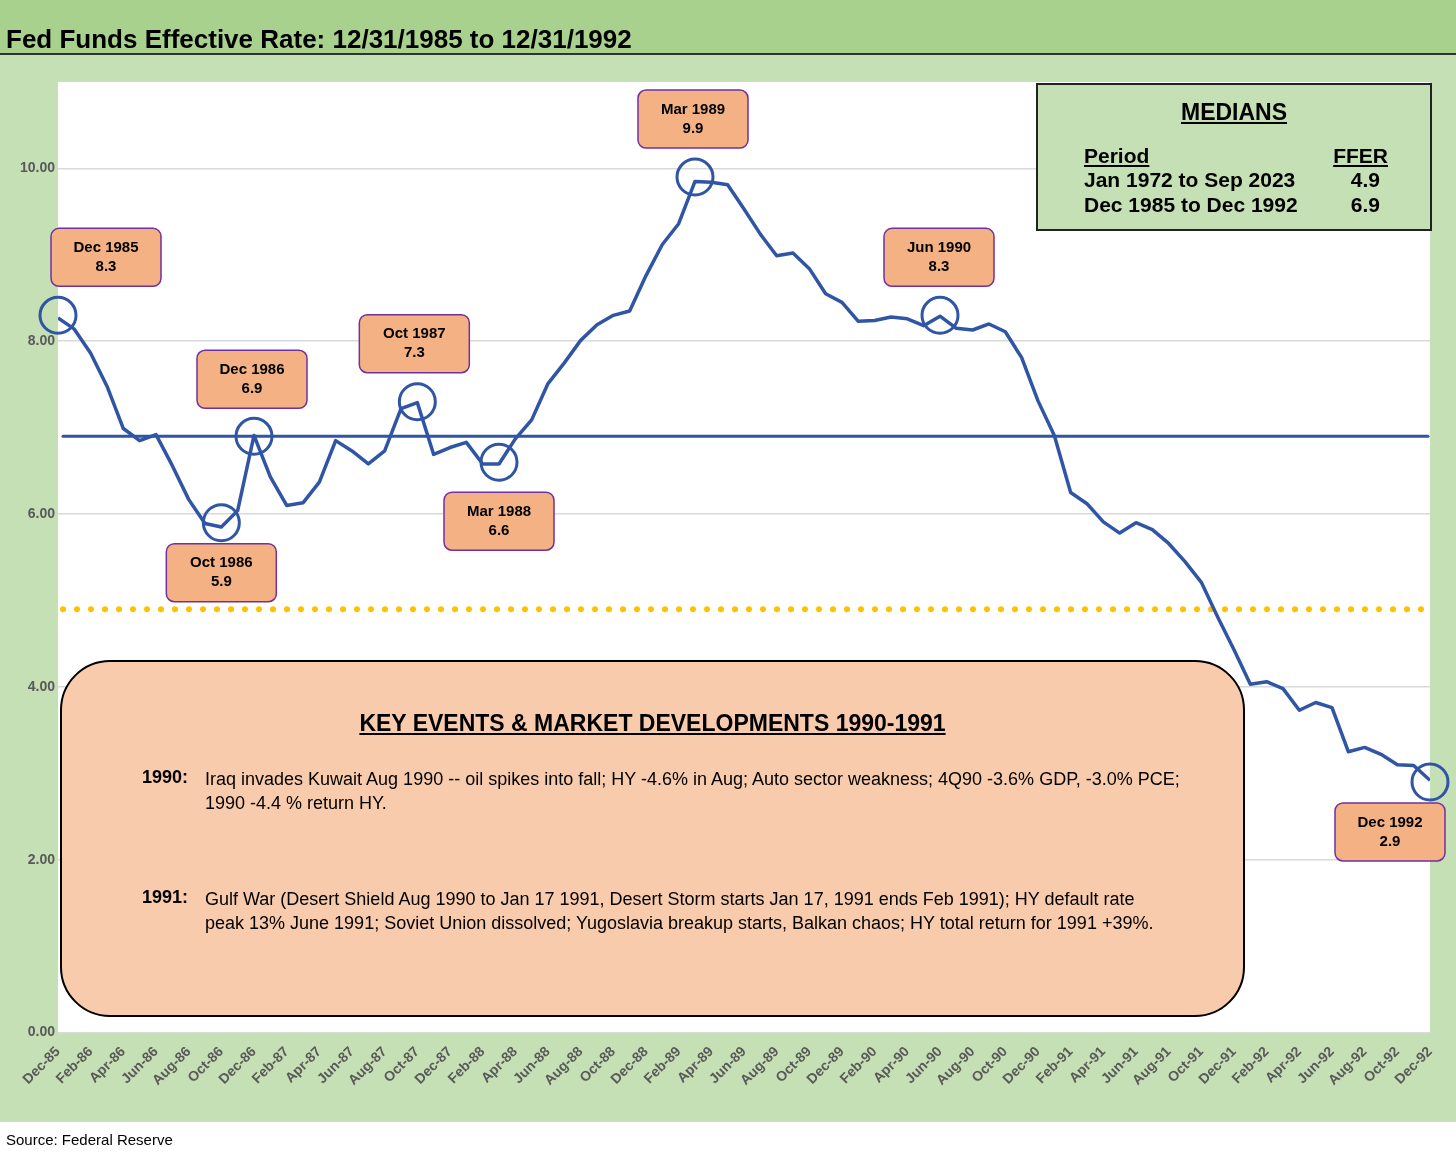 The image size is (1456, 1160). I want to click on y-tick-label: 6.00, so click(41, 512).